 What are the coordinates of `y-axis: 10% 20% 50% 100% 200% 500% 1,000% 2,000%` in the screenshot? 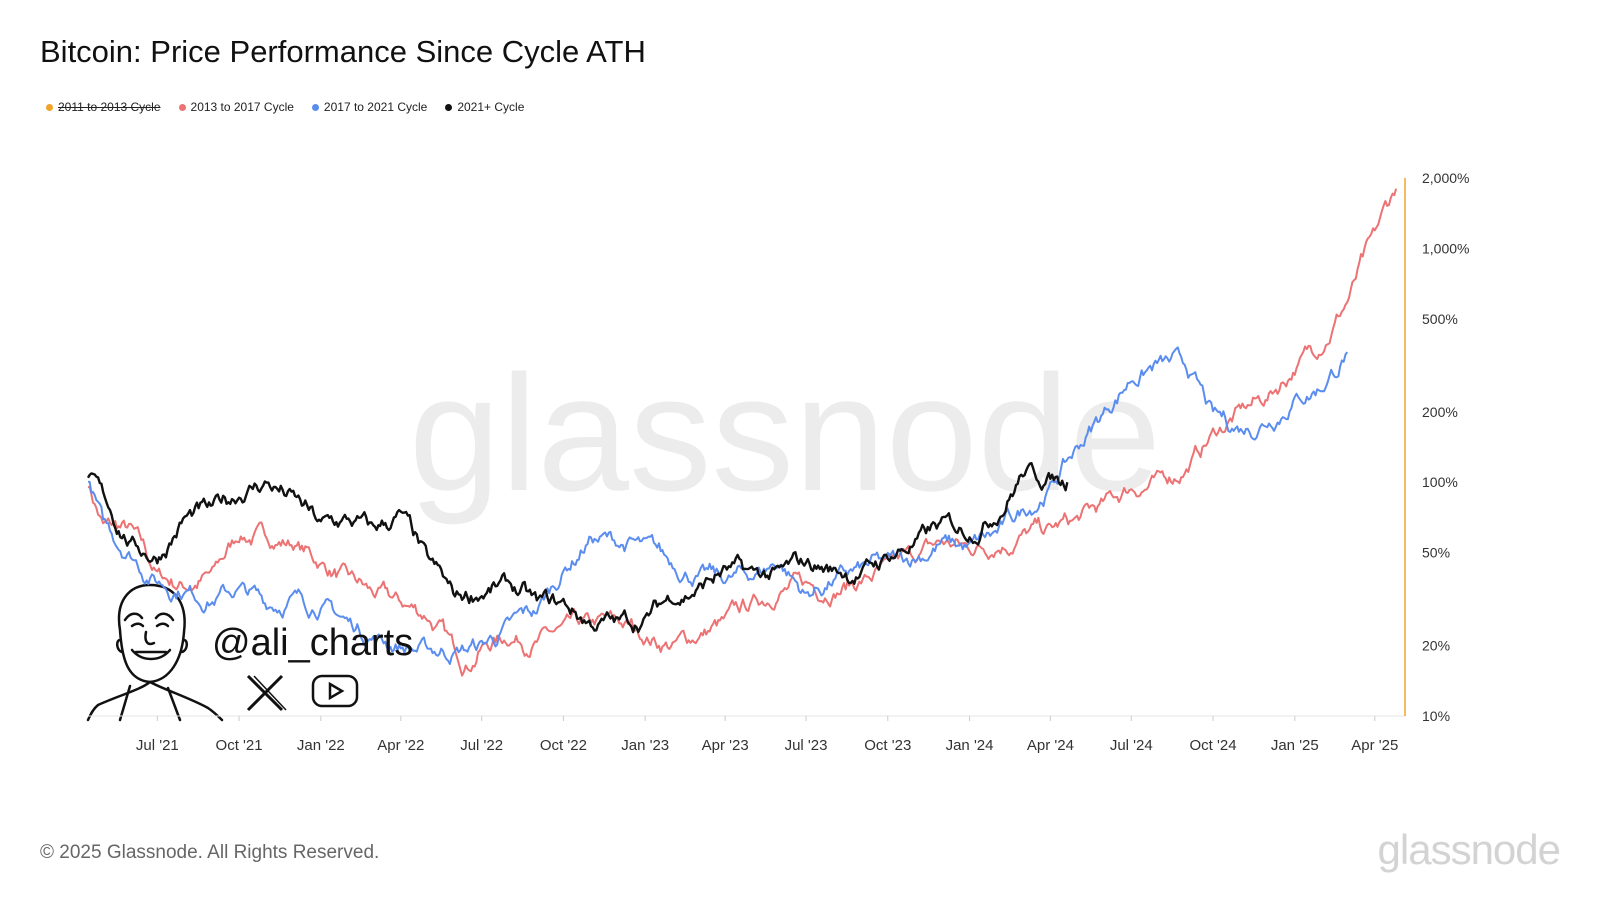 It's located at (1436, 447).